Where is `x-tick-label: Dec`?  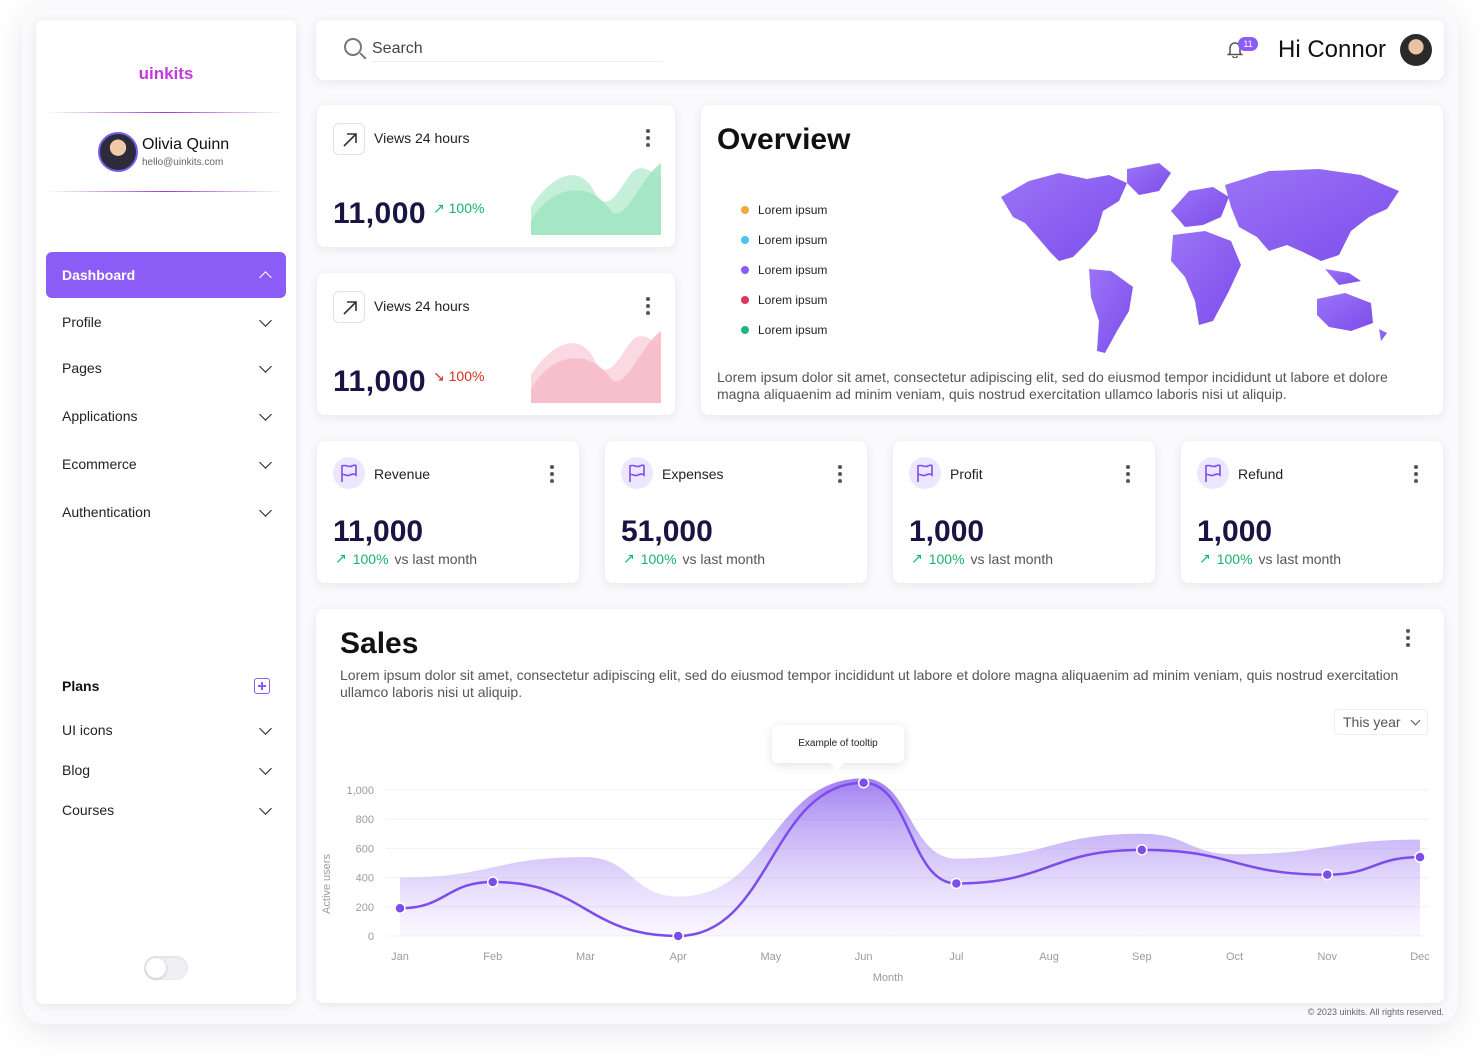 x-tick-label: Dec is located at coordinates (1420, 957).